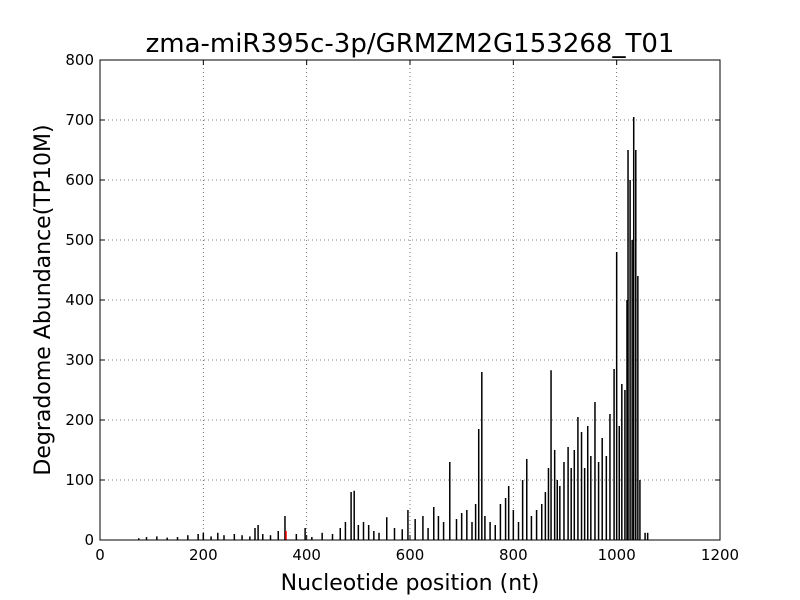 This screenshot has width=800, height=600. I want to click on x-tick-label: 400, so click(306, 555).